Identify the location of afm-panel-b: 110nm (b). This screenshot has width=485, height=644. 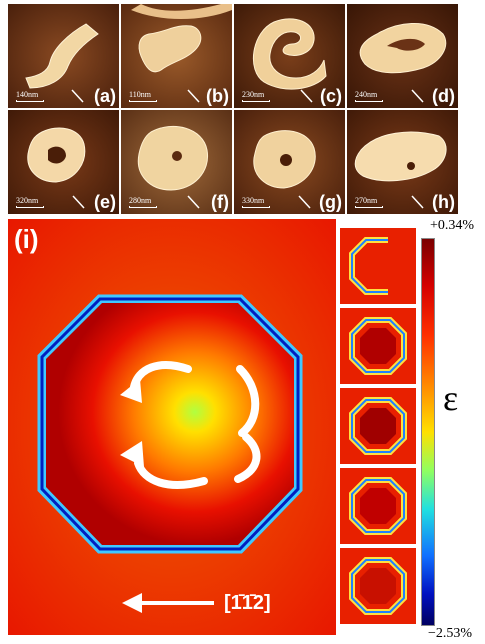
(176, 56).